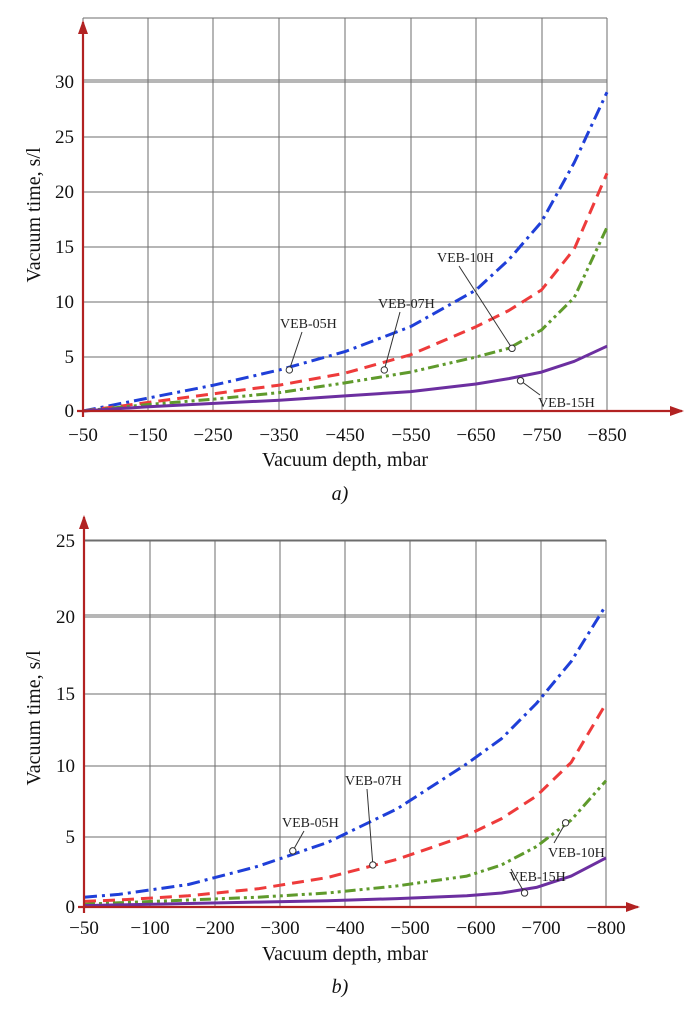 The image size is (700, 1009). I want to click on y-tick-label: 30, so click(64, 82).